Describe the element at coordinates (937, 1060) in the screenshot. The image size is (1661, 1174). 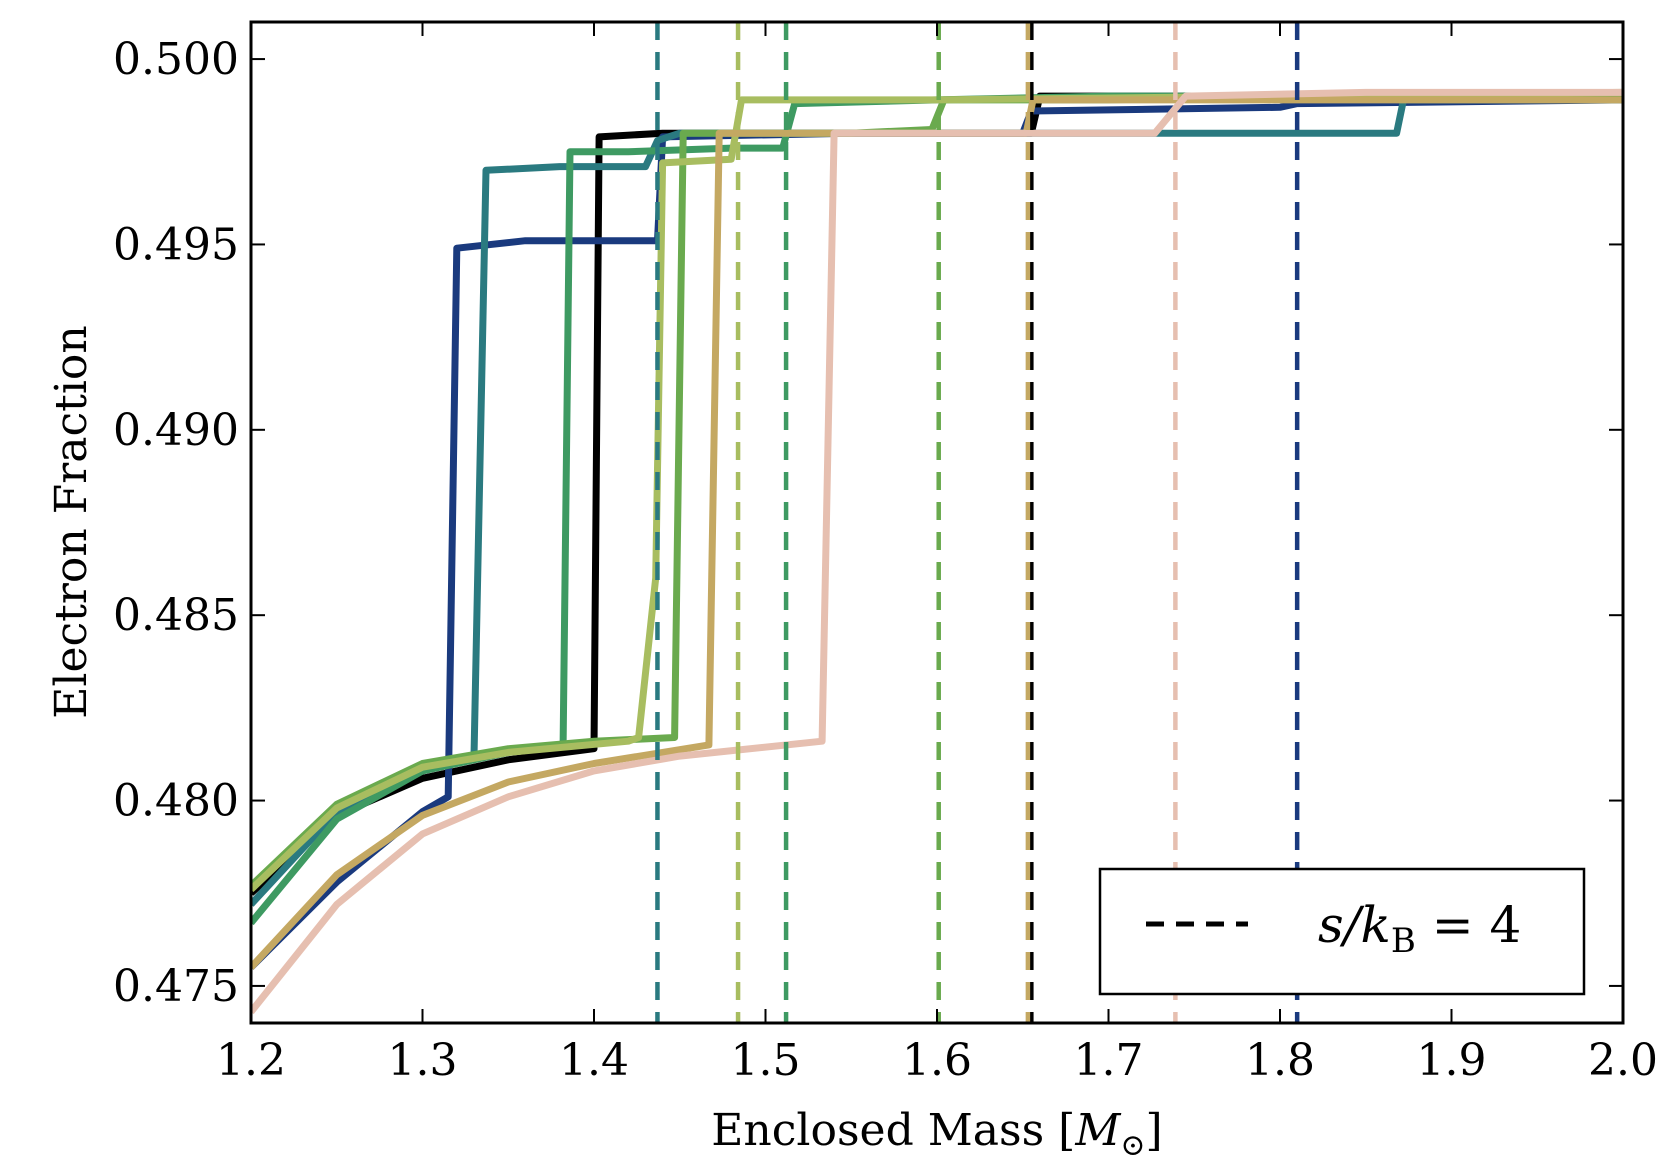
I see `x-tick-label: 1.6` at that location.